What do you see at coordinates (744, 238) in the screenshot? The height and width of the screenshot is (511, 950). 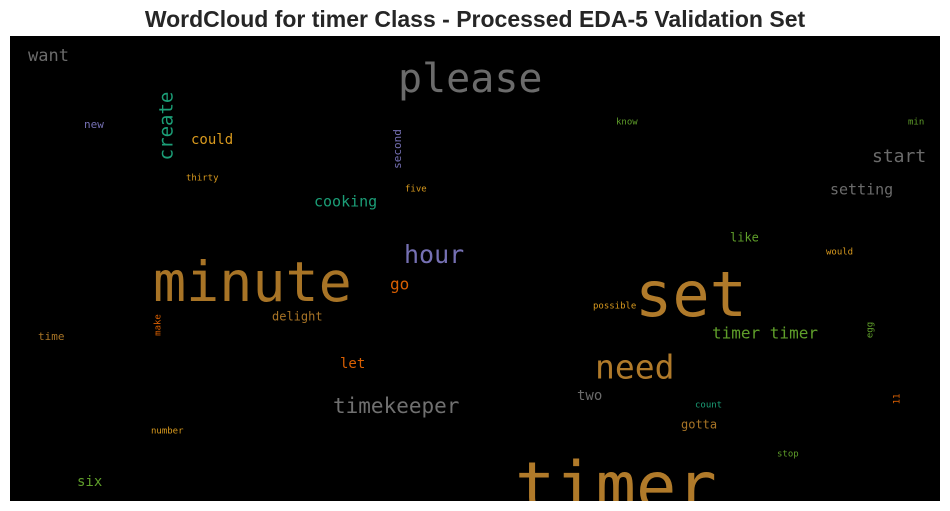 I see `word-like: like` at bounding box center [744, 238].